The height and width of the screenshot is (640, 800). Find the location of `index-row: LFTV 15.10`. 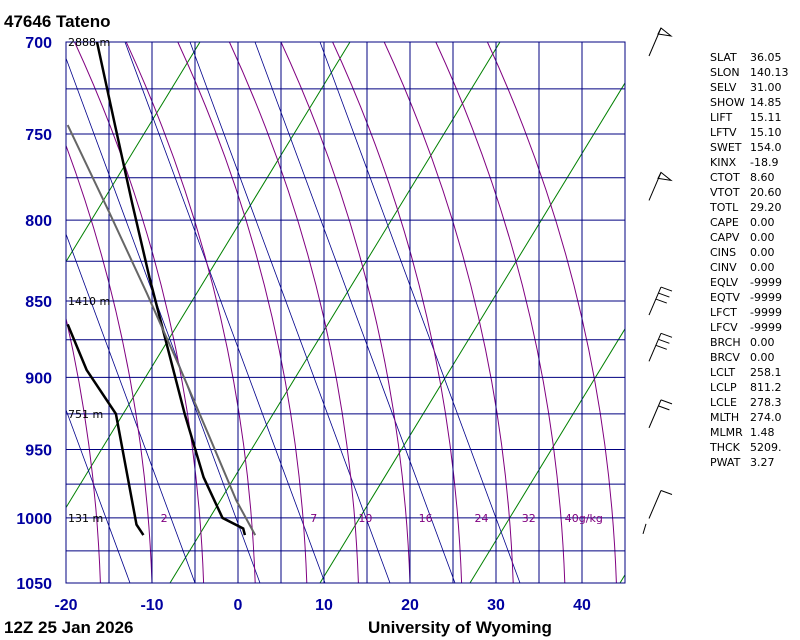

index-row: LFTV 15.10 is located at coordinates (749, 132).